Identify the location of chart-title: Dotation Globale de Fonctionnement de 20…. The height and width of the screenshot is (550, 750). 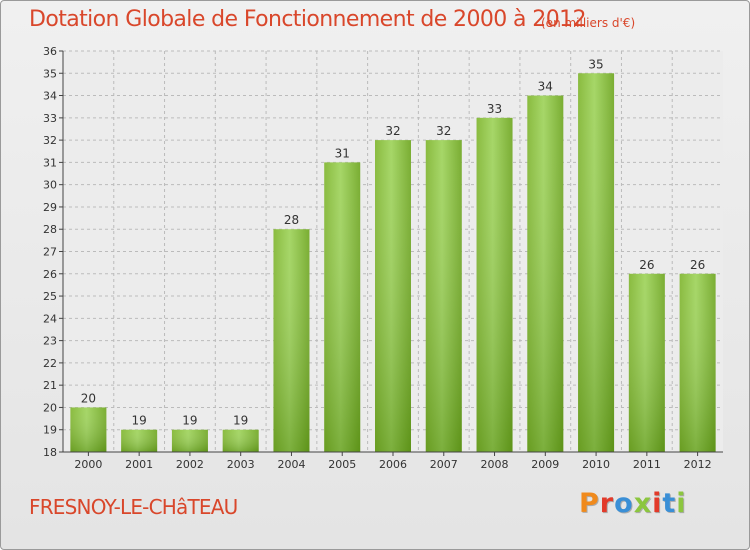
(308, 19).